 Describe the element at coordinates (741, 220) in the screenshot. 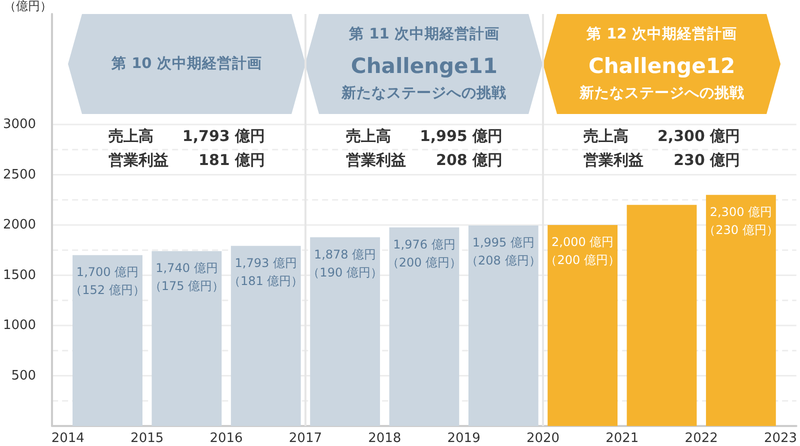

I see `data-label: 2,300 億円（230 億円）` at that location.